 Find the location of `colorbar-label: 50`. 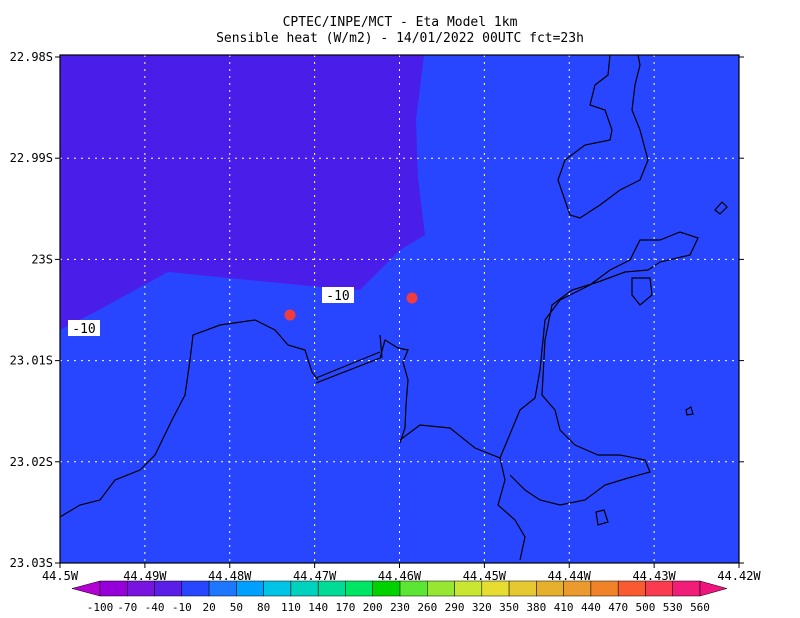

colorbar-label: 50 is located at coordinates (236, 607).